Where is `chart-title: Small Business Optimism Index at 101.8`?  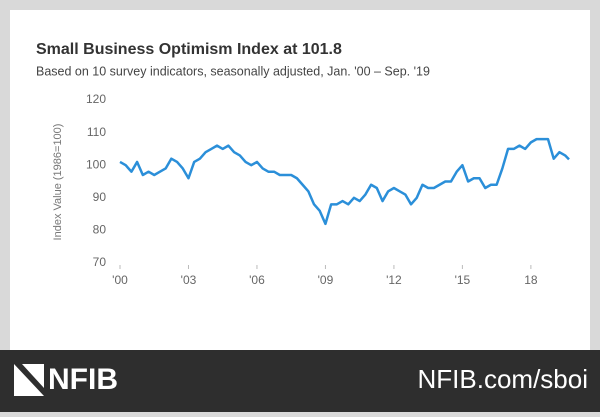
chart-title: Small Business Optimism Index at 101.8 is located at coordinates (189, 49).